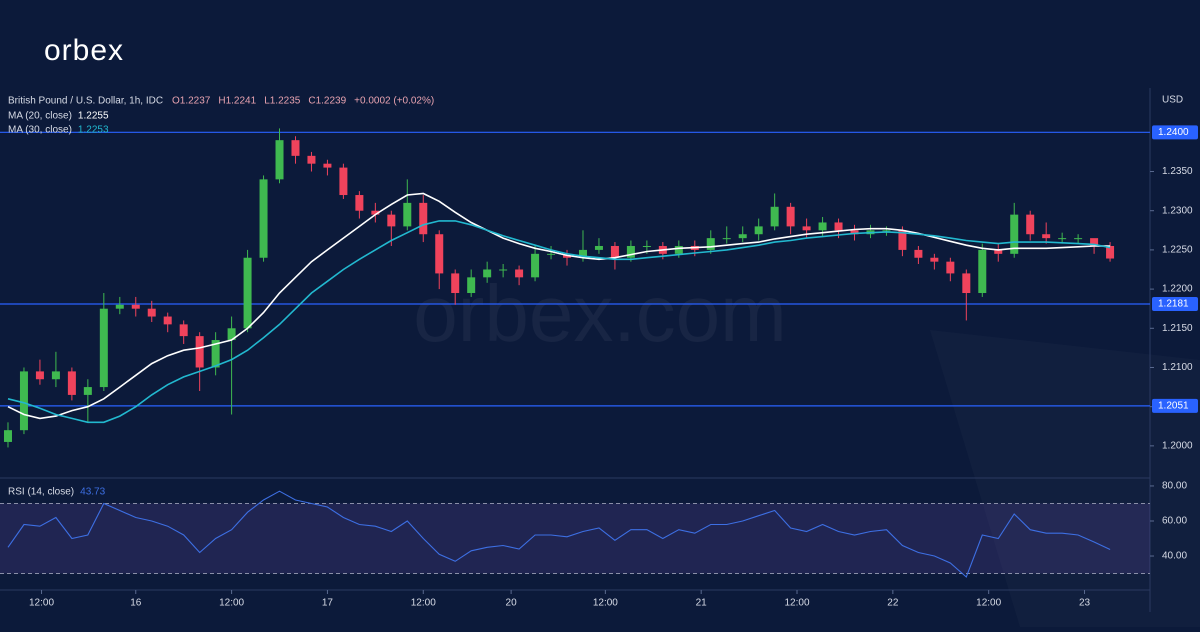 This screenshot has height=632, width=1200. I want to click on legend-name: MA (30, close), so click(40, 130).